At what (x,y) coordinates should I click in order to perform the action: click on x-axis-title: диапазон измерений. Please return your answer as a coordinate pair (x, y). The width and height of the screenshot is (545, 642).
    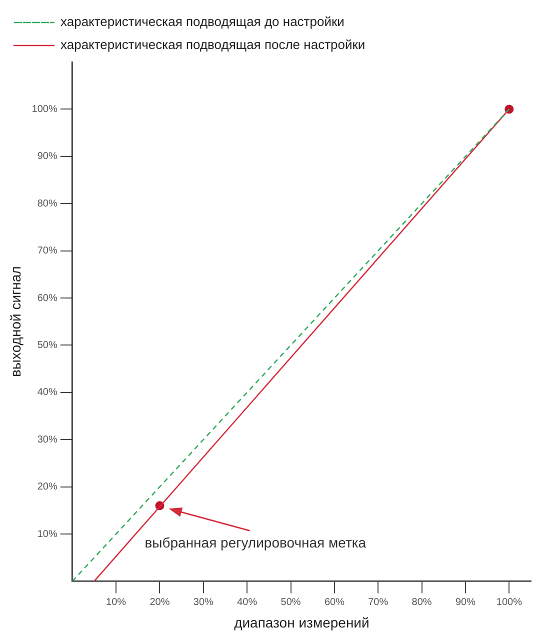
    Looking at the image, I should click on (302, 622).